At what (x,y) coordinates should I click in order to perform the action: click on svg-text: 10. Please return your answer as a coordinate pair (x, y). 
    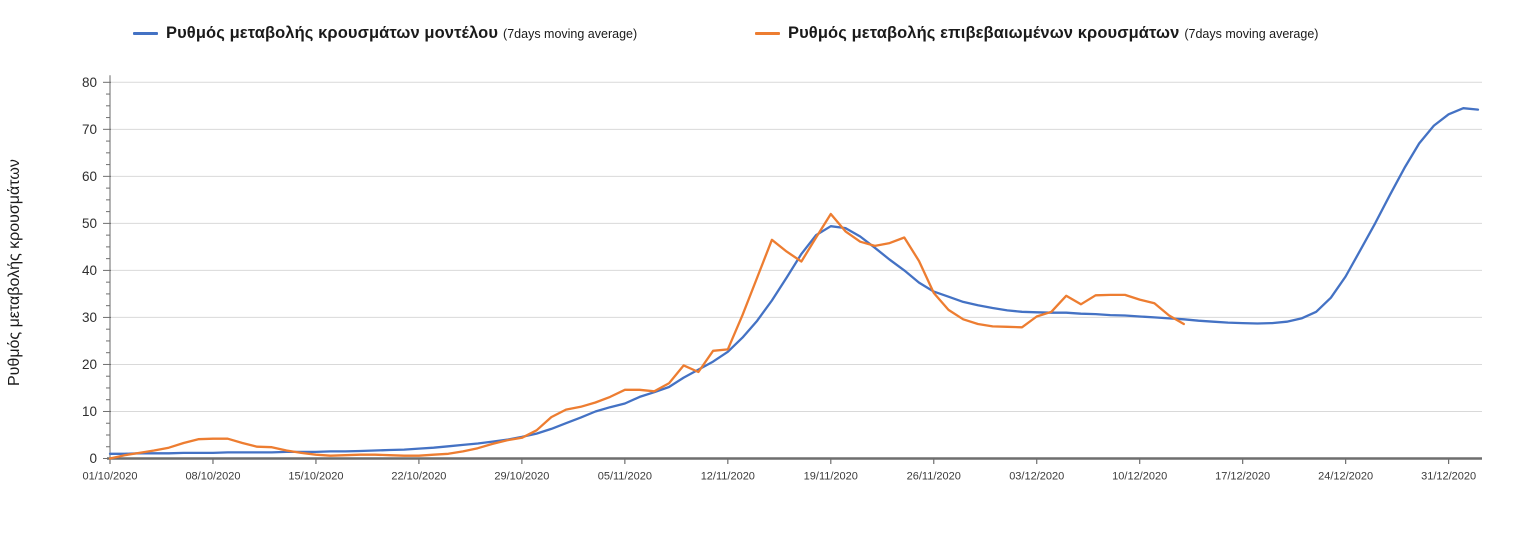
    Looking at the image, I should click on (89, 411).